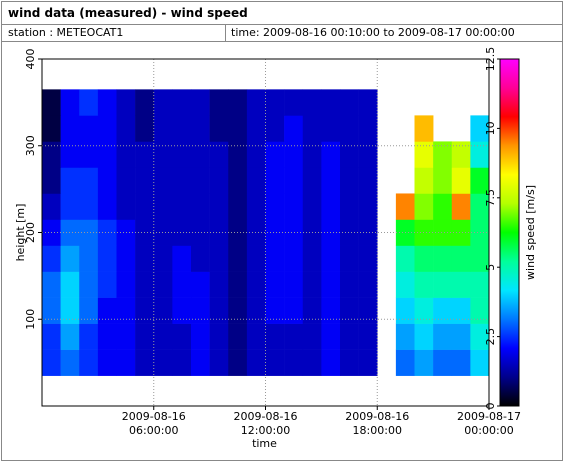 Image resolution: width=564 pixels, height=466 pixels. What do you see at coordinates (377, 423) in the screenshot?
I see `x-tick-label: 2009-08-16 18:00:00` at bounding box center [377, 423].